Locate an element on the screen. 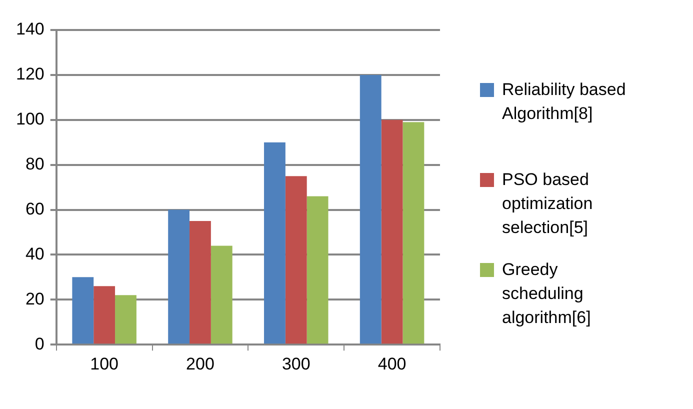 This screenshot has height=409, width=693. legend-label: Greedy scheduling algorithm[6] is located at coordinates (547, 294).